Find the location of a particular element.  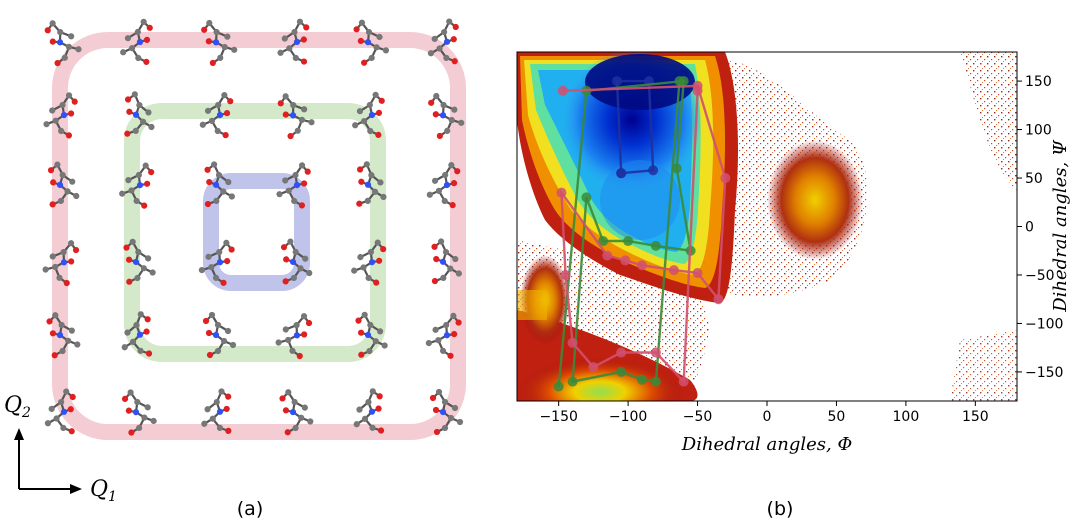

q2-axis-label: Q2 is located at coordinates (17, 407).